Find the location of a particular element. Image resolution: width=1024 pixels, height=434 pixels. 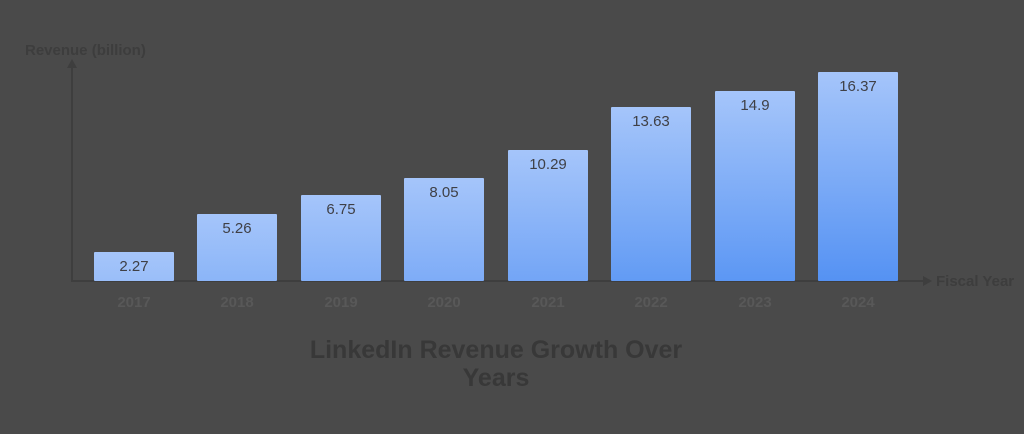

x-tick-label-2018: 2018 is located at coordinates (237, 302).